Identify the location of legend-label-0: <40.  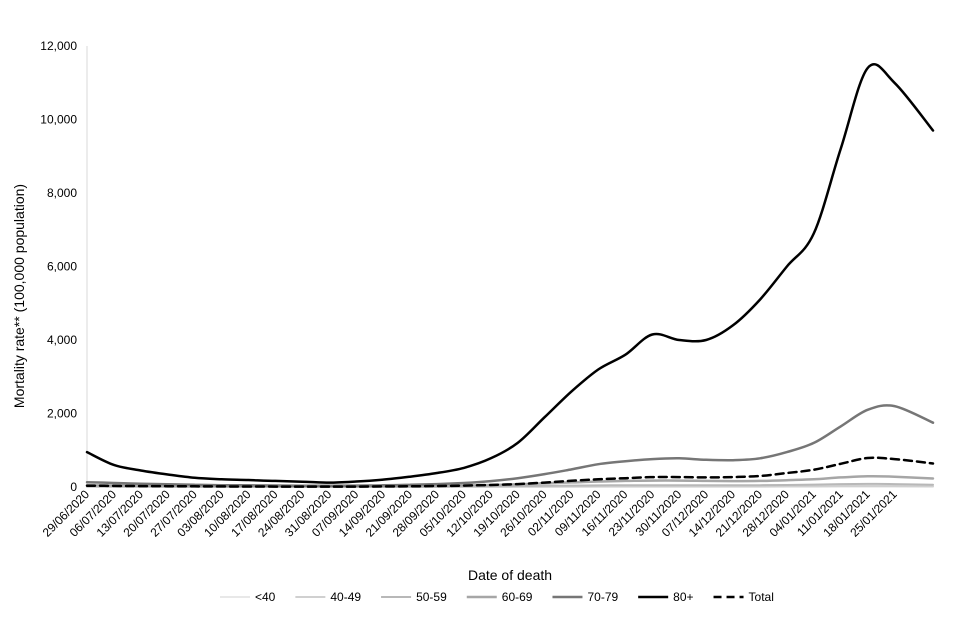
(265, 597).